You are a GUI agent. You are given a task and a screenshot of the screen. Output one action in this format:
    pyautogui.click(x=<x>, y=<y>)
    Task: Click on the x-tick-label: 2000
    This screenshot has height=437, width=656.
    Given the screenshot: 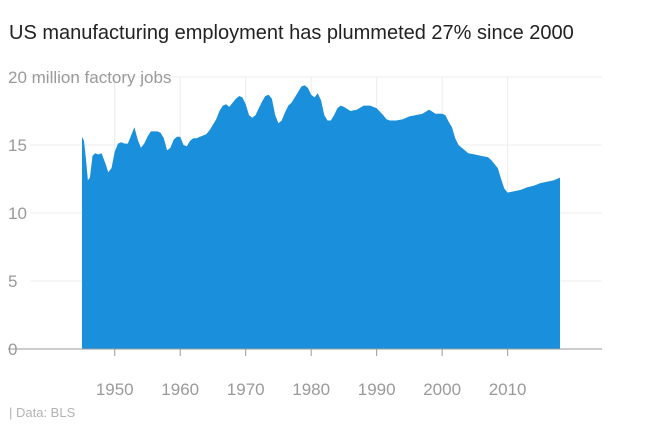 What is the action you would take?
    pyautogui.click(x=442, y=389)
    